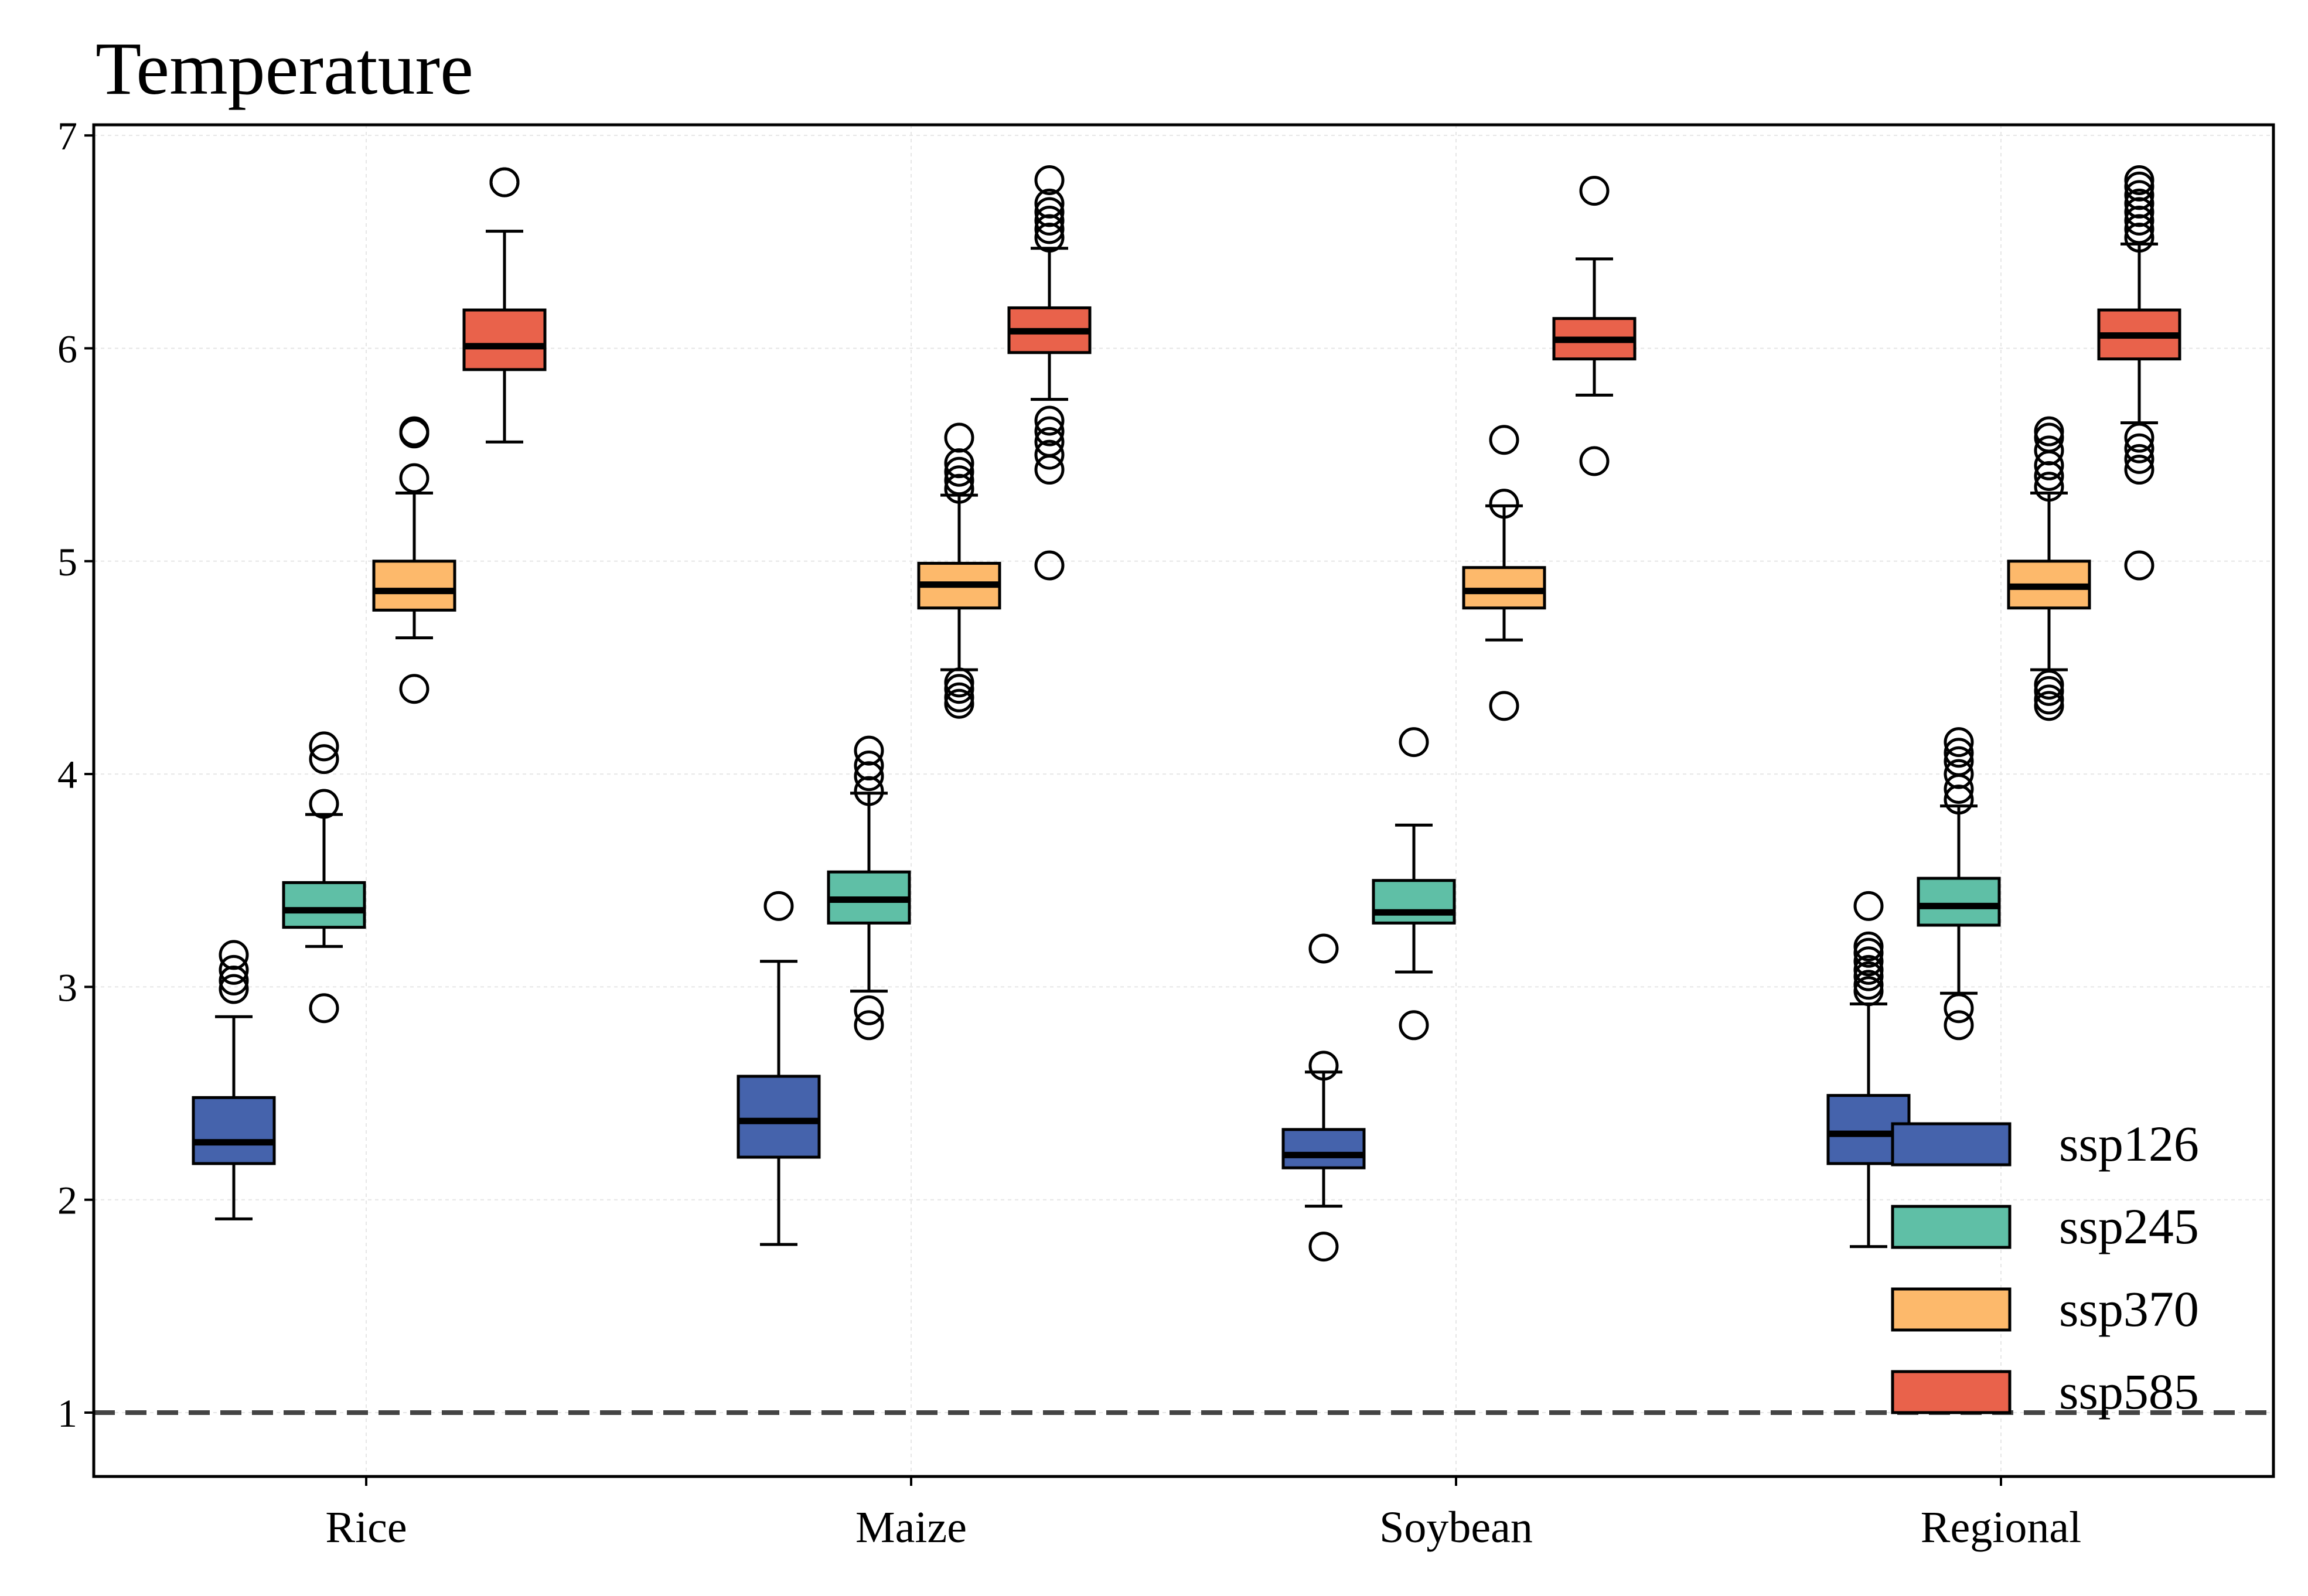 The image size is (2308, 1596). I want to click on box-ssp245-regional, so click(1959, 884).